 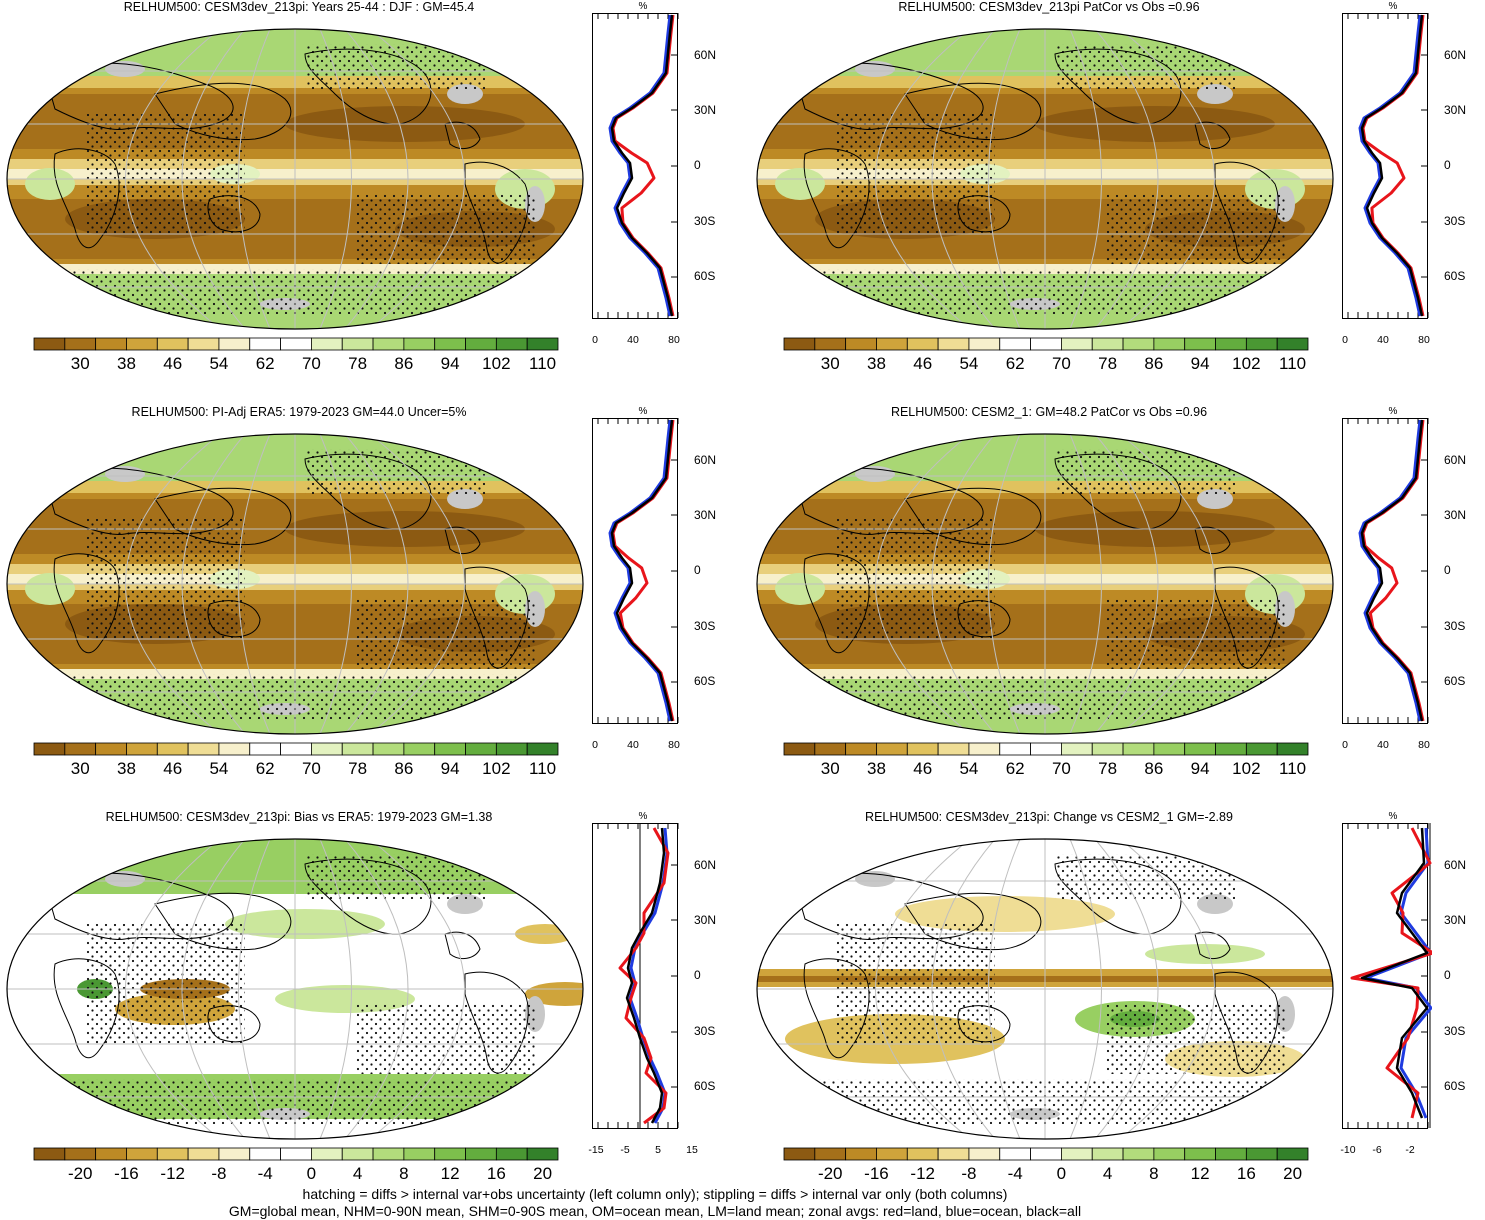 What do you see at coordinates (705, 681) in the screenshot?
I see `latitude-label: 60S` at bounding box center [705, 681].